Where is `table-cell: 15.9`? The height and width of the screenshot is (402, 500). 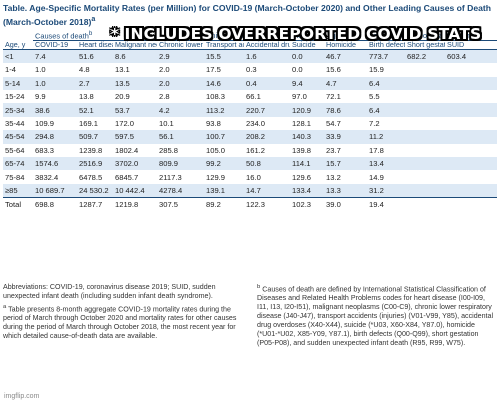
table-cell: 15.9 is located at coordinates (376, 70).